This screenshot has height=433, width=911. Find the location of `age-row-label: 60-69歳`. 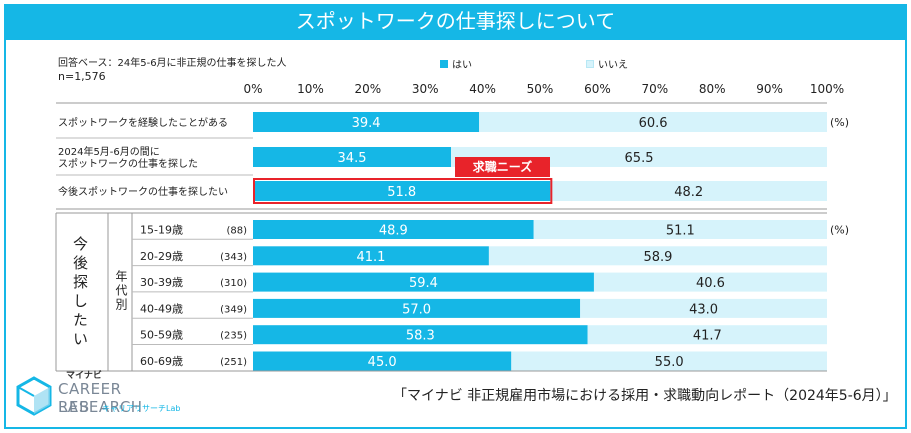

age-row-label: 60-69歳 is located at coordinates (161, 361).